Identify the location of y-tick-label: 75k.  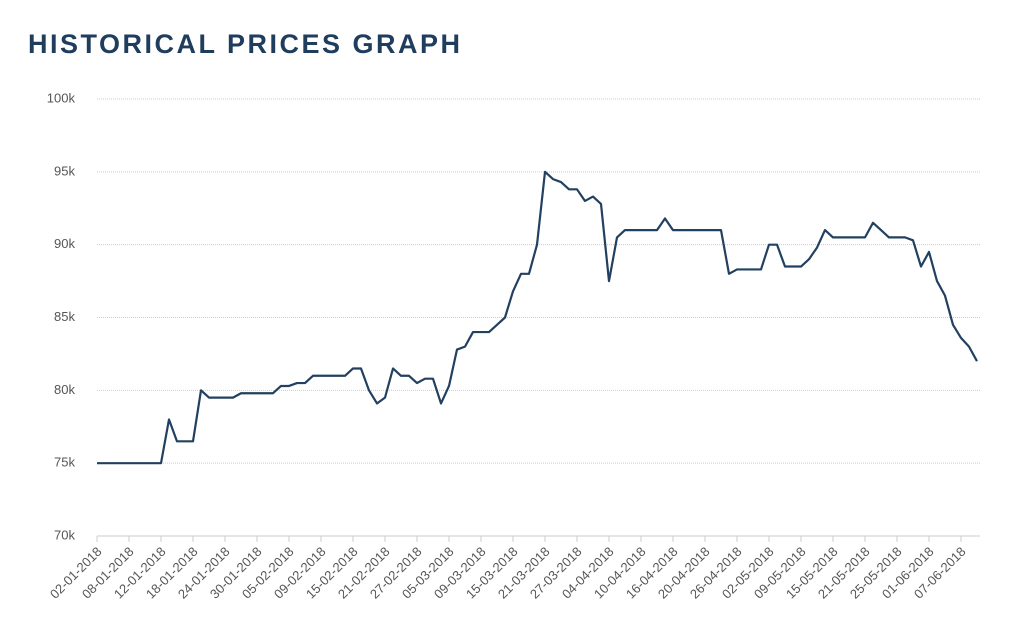
(64, 462).